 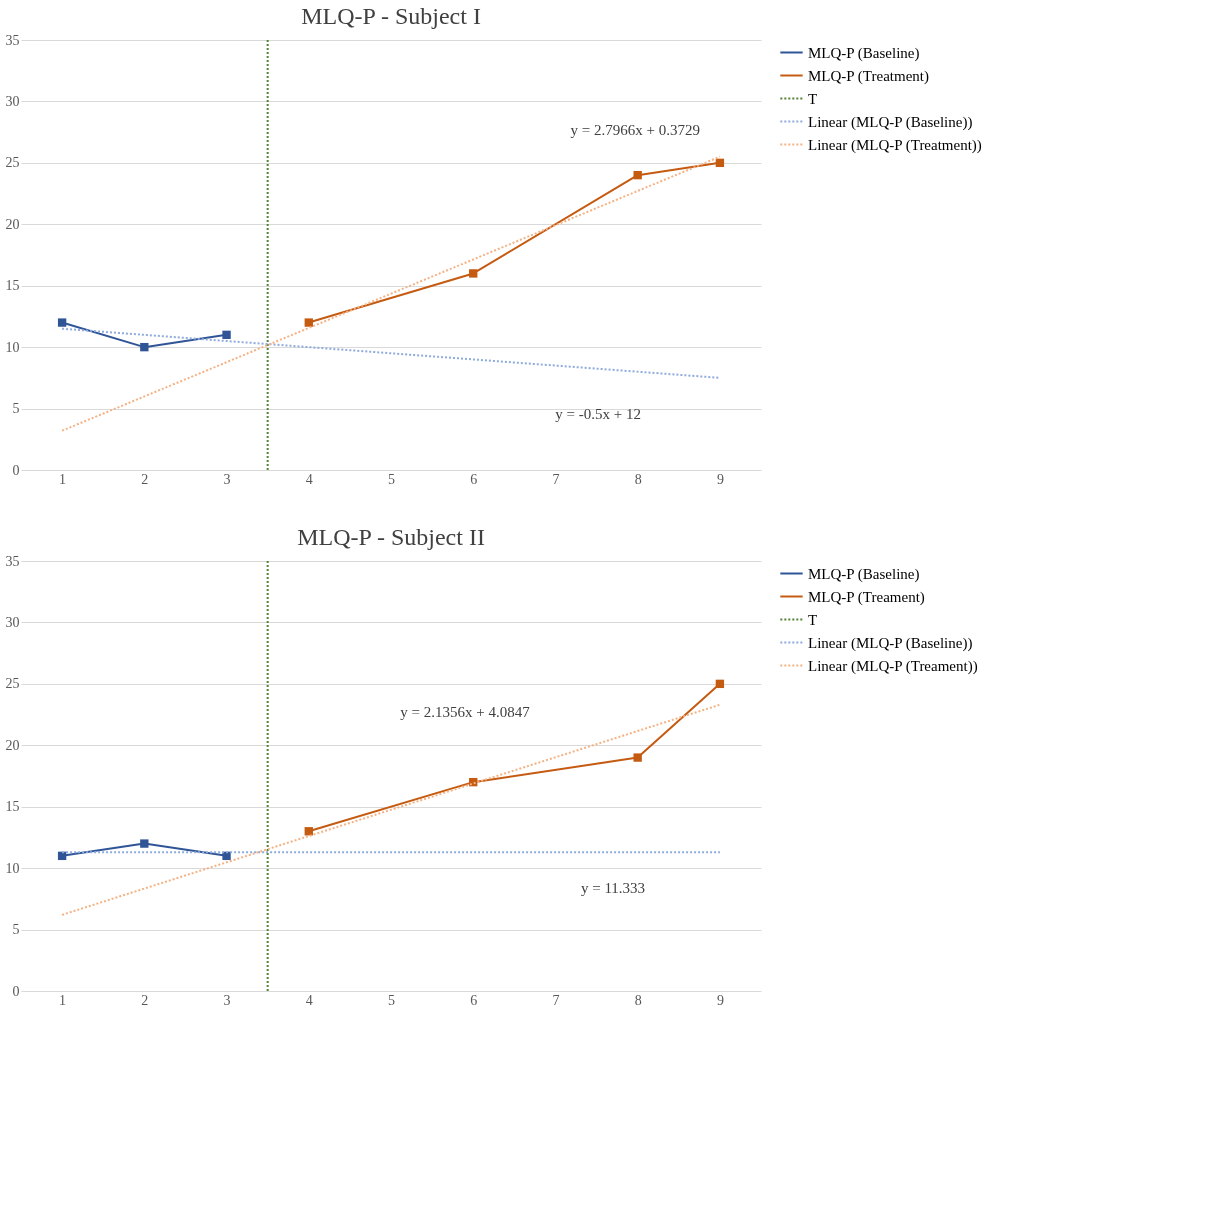 I want to click on chart-title: MLQ-P - Subject I, so click(x=391, y=16).